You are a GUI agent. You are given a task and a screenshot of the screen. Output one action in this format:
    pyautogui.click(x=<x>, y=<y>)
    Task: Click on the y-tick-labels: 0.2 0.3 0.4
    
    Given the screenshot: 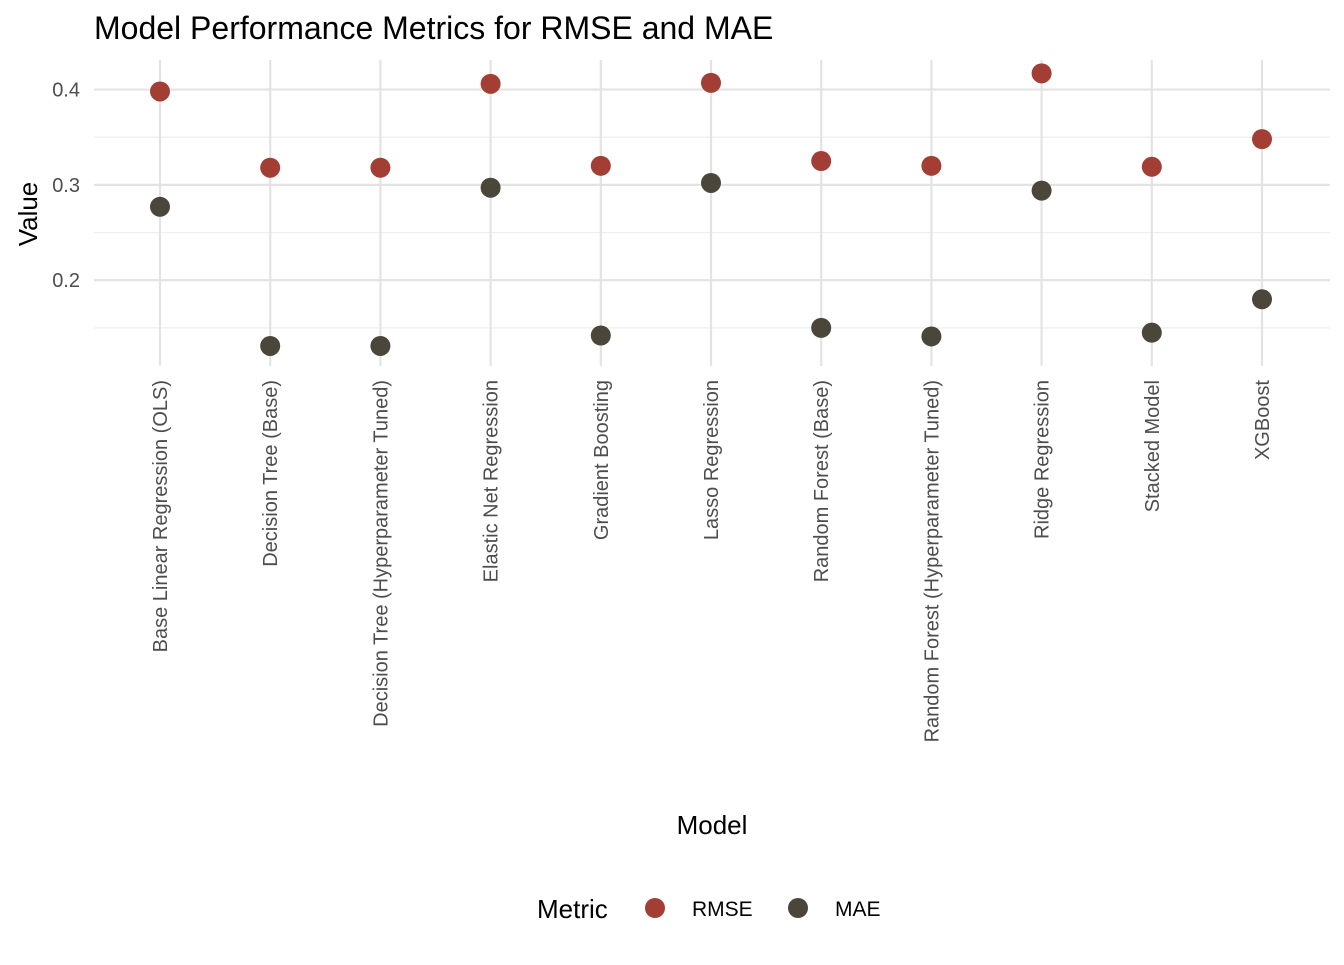 What is the action you would take?
    pyautogui.click(x=66, y=186)
    